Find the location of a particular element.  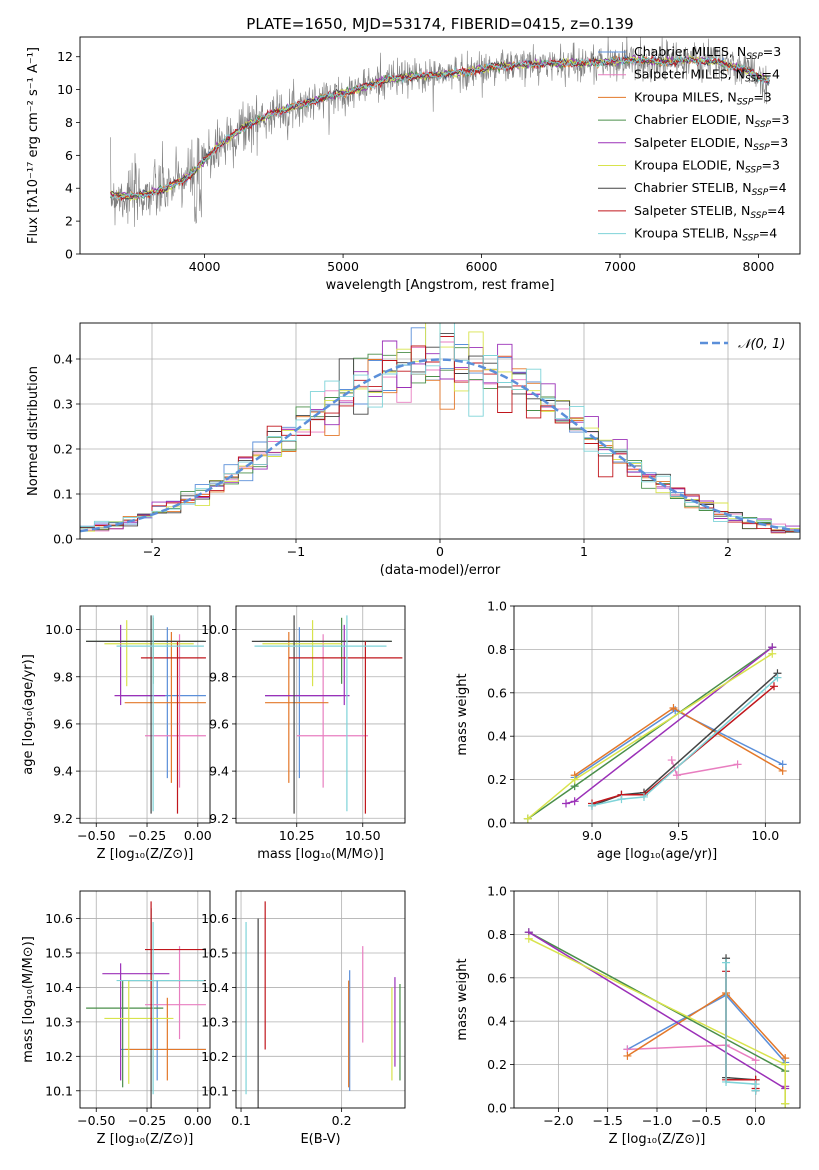

legend-label: Kroupa STELIB, N is located at coordinates (688, 233).